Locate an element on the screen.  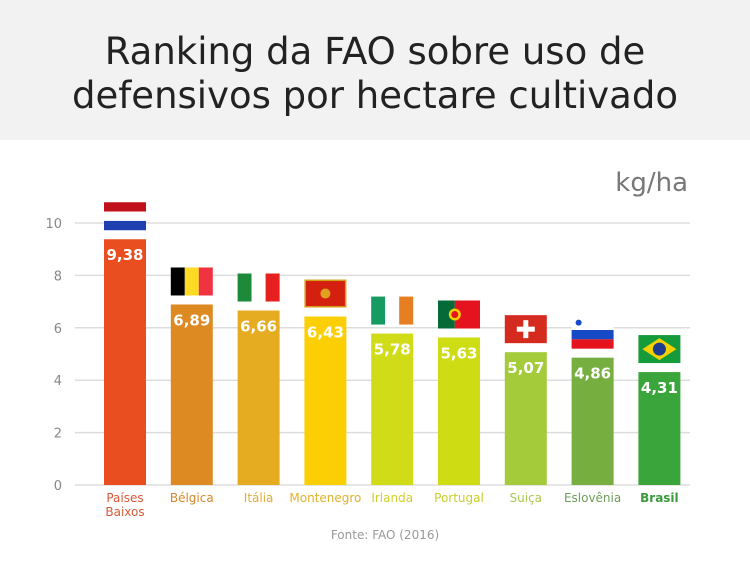
x-tick-label: Eslovênia is located at coordinates (592, 498).